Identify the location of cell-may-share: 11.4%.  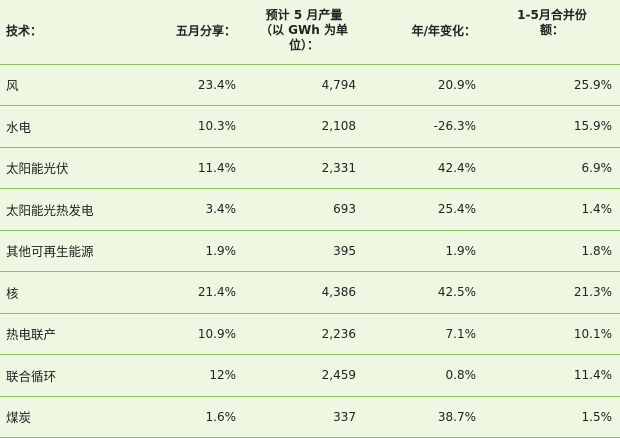
(184, 168).